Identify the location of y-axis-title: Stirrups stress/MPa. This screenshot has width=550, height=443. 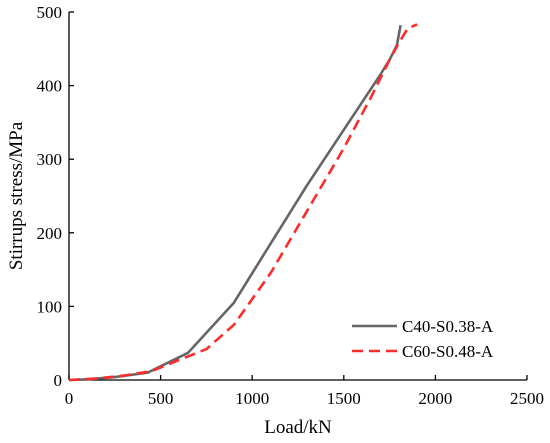
(16, 195).